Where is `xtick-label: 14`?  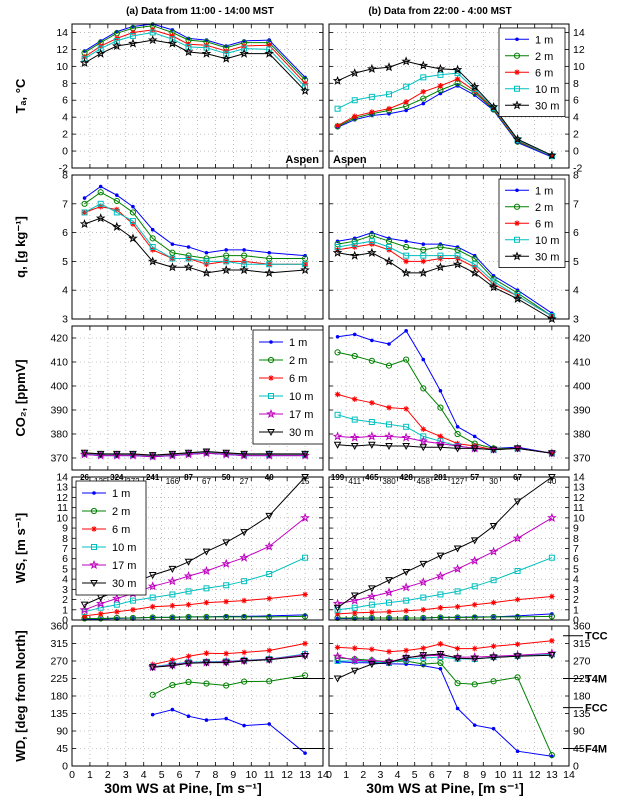
xtick-label: 14 is located at coordinates (323, 775).